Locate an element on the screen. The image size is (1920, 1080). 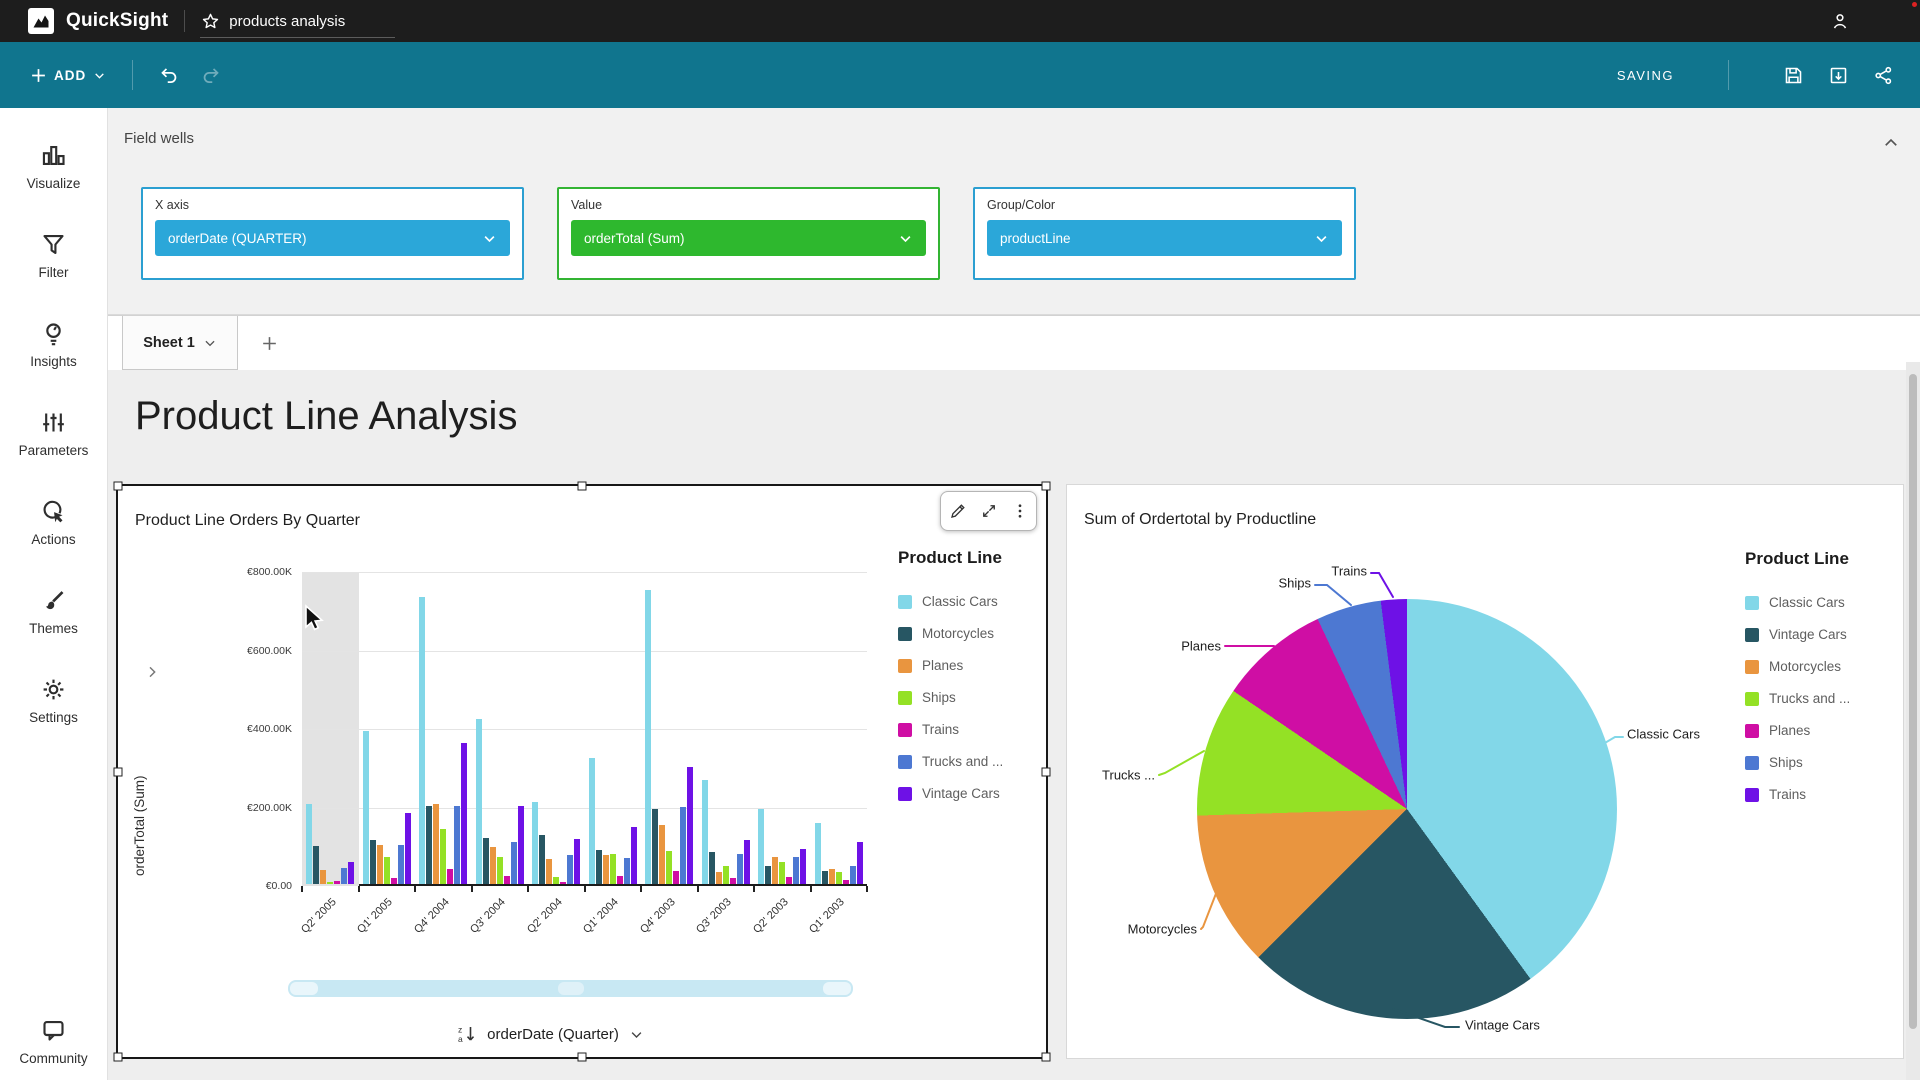
sidebar-item-community: Community is located at coordinates (53, 1041).